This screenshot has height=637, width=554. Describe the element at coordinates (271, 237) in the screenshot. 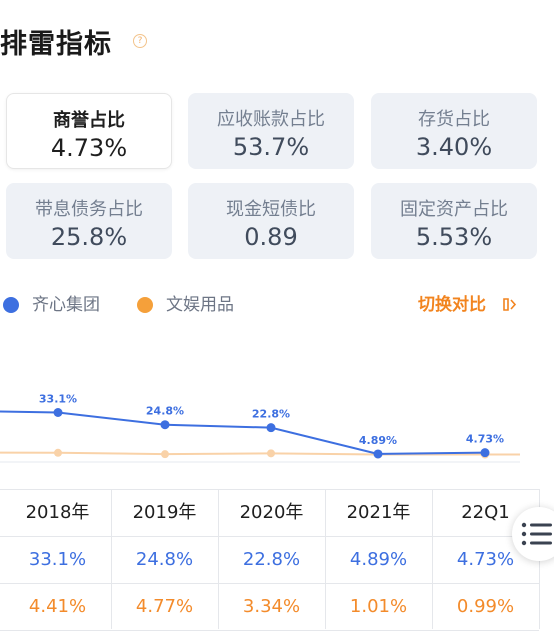

I see `metric-value: 0.89` at that location.